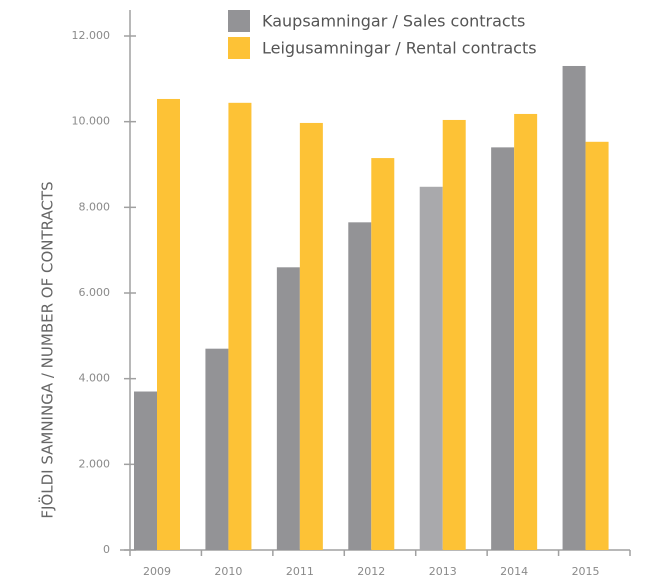 This screenshot has width=650, height=582. Describe the element at coordinates (91, 35) in the screenshot. I see `y-tick-label: 12.000` at that location.